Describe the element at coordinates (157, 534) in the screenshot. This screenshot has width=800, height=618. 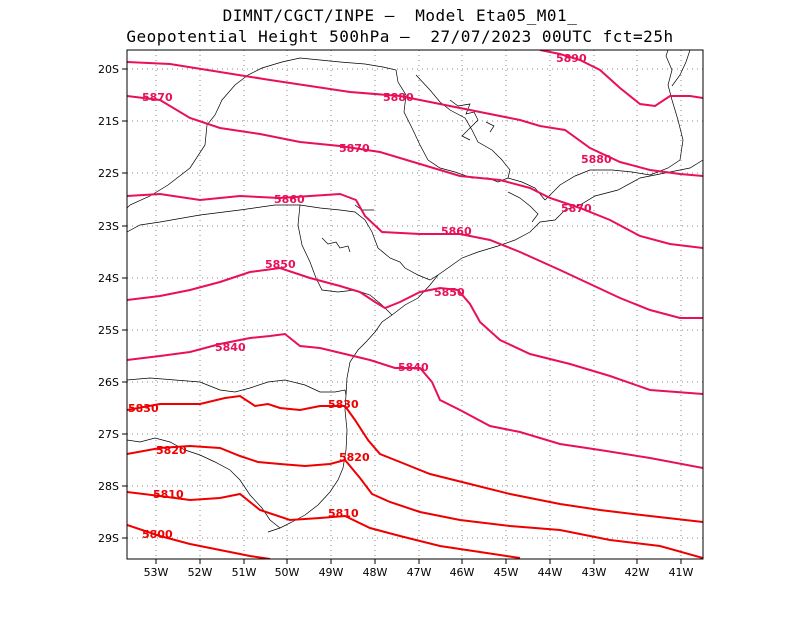
I see `contour-label: 5800` at that location.